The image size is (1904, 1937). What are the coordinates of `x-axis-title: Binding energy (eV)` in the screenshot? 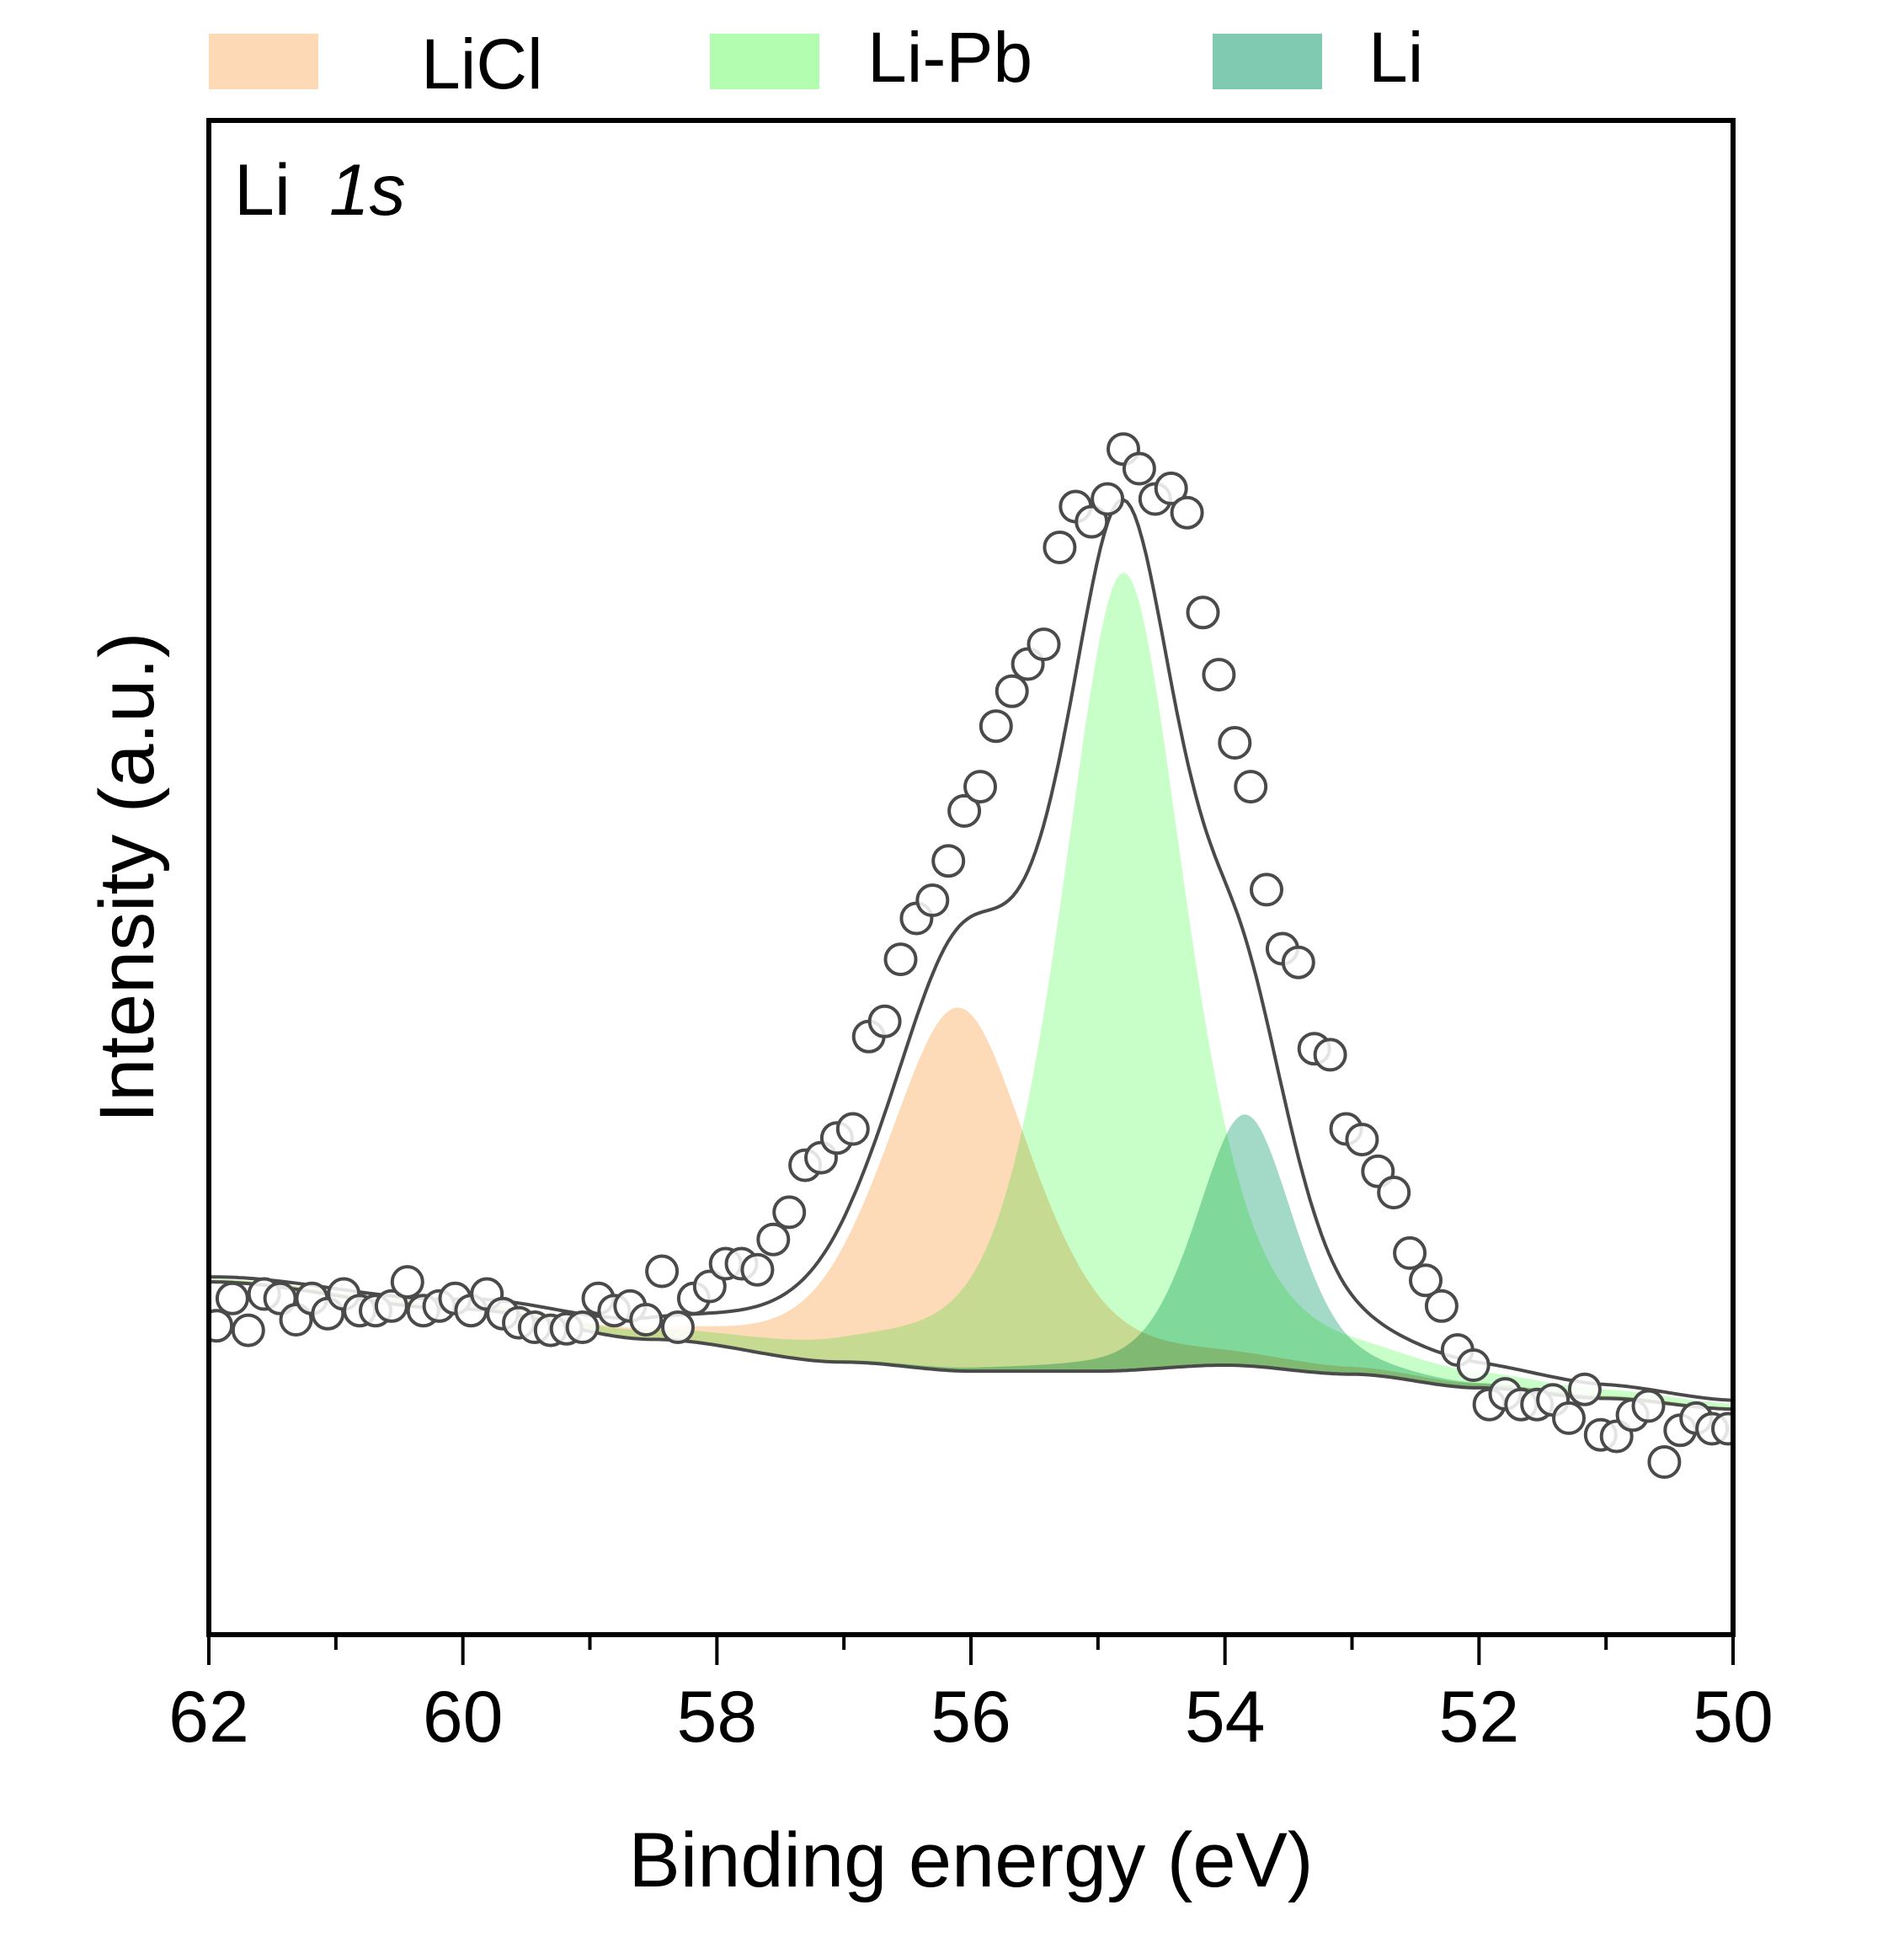 It's located at (970, 1860).